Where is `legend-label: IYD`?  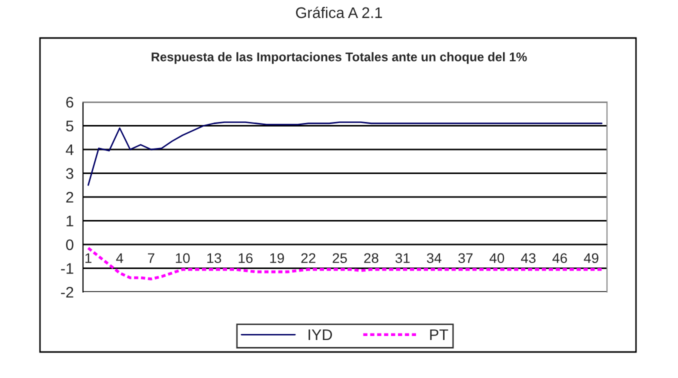
legend-label: IYD is located at coordinates (320, 334).